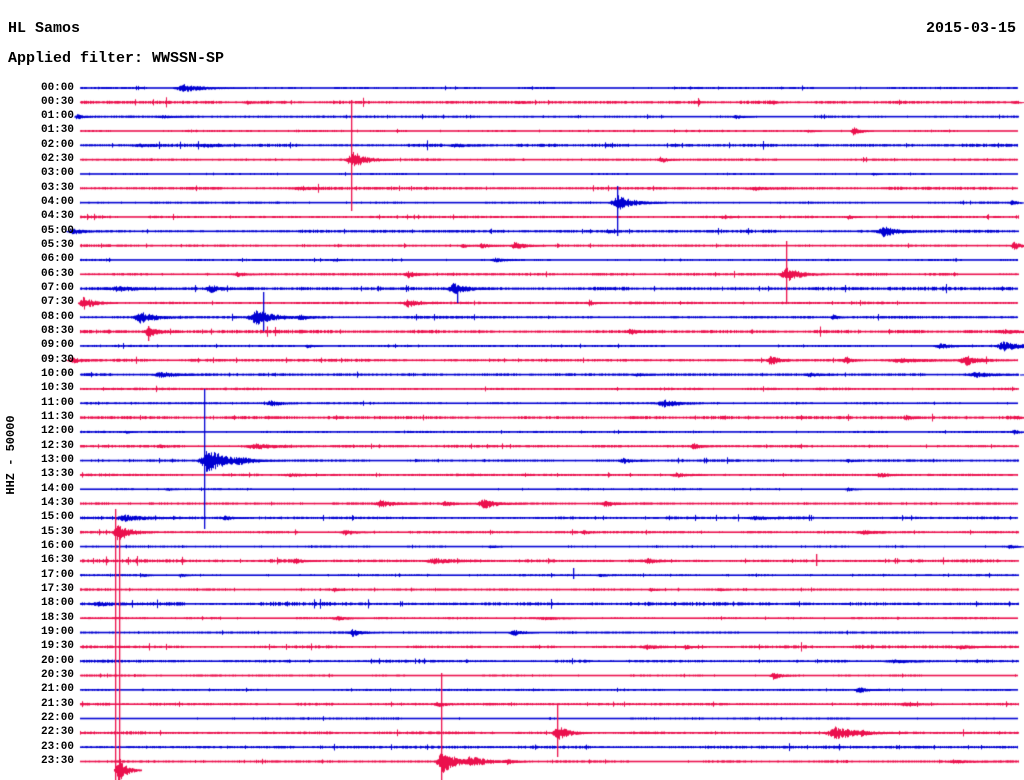  I want to click on trace-time-label: 17:00, so click(57, 574).